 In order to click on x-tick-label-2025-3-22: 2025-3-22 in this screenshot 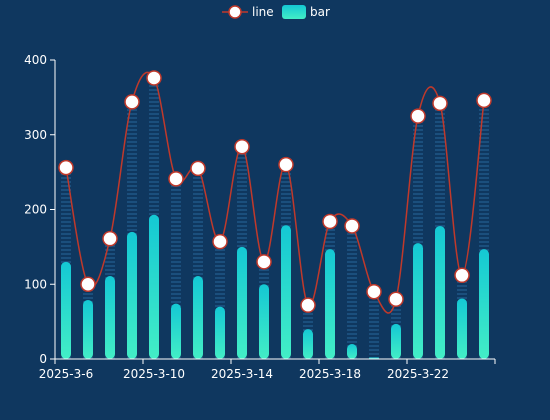, I will do `click(418, 374)`.